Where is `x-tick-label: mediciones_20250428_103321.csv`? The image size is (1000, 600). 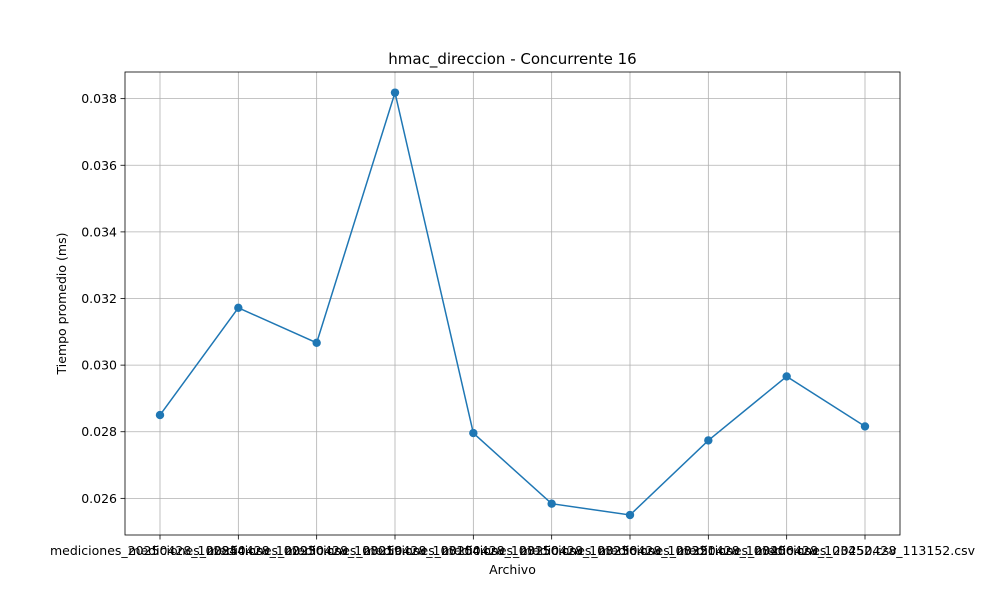 x-tick-label: mediciones_20250428_103321.csv is located at coordinates (630, 550).